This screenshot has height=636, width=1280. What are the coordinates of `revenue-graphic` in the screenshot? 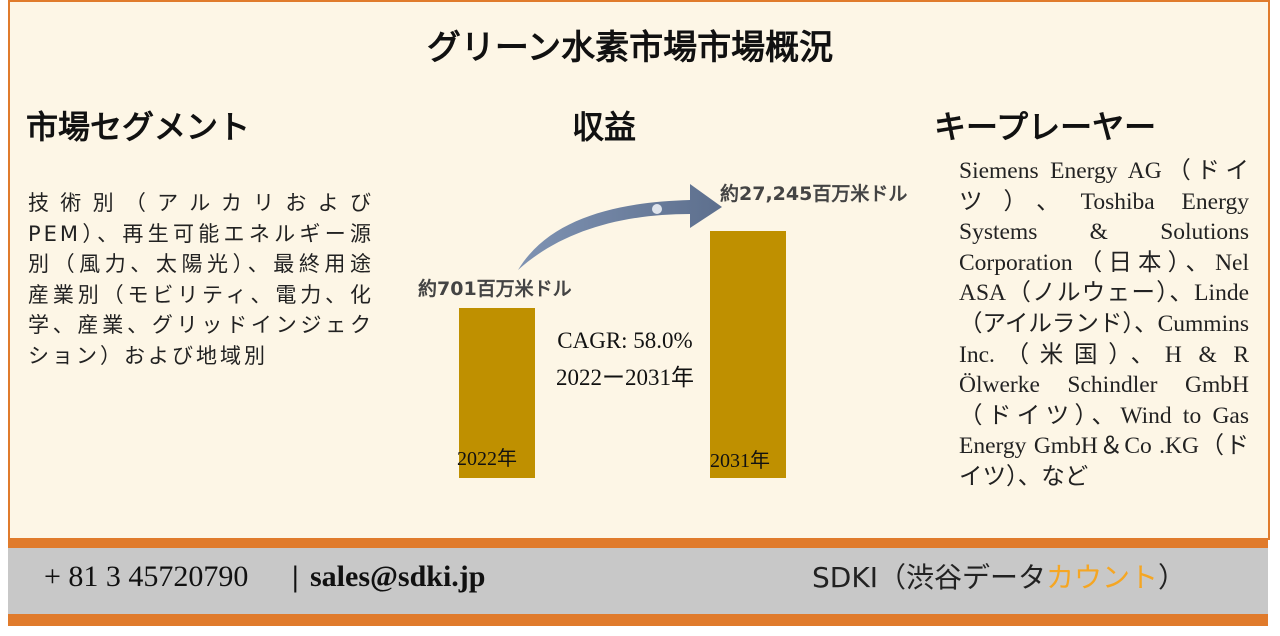 It's located at (622, 331).